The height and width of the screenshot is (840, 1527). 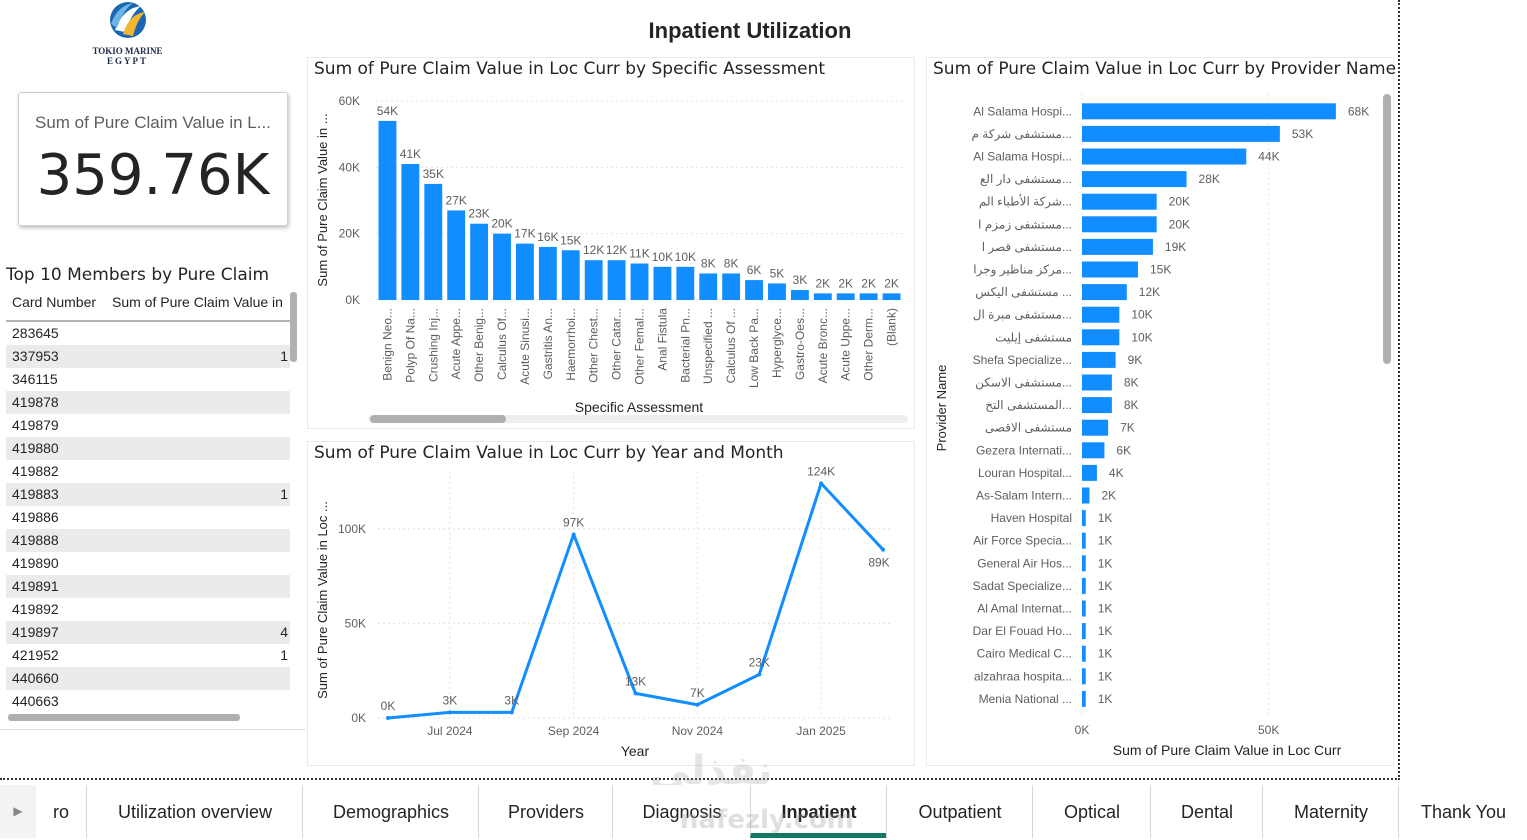 What do you see at coordinates (153, 159) in the screenshot?
I see `kpi-card: Sum of Pure Claim Value in L... 359.76K` at bounding box center [153, 159].